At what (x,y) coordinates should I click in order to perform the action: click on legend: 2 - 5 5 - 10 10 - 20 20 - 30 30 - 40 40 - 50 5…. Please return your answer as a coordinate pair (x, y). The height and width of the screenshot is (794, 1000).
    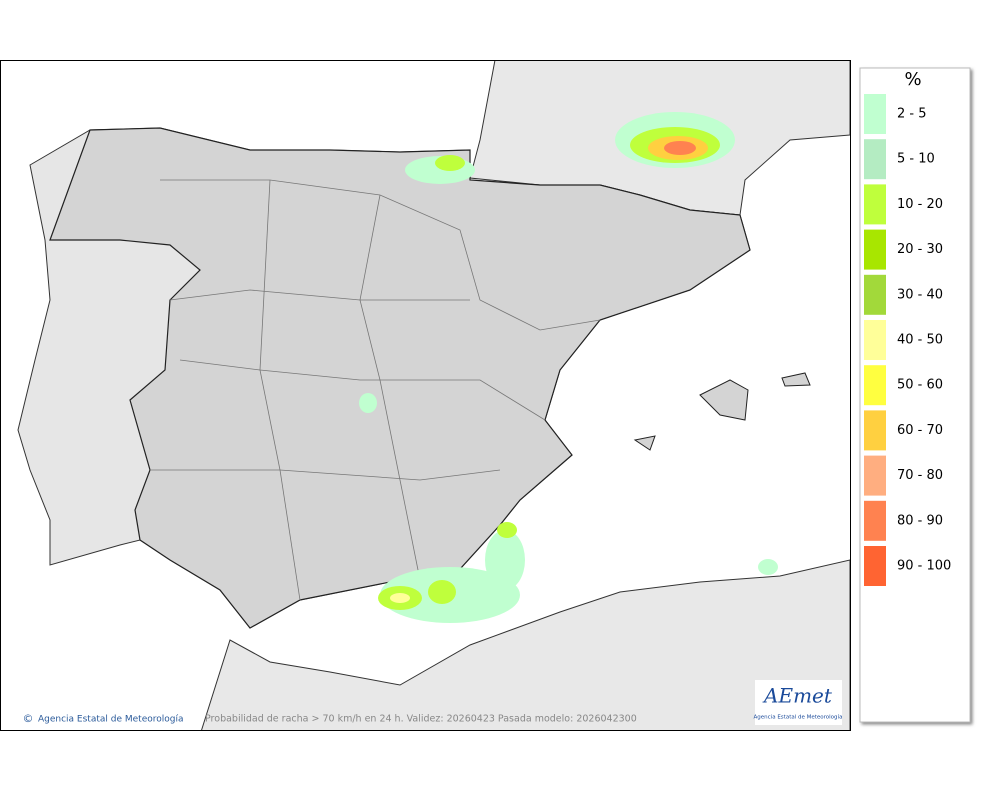
    Looking at the image, I should click on (907, 340).